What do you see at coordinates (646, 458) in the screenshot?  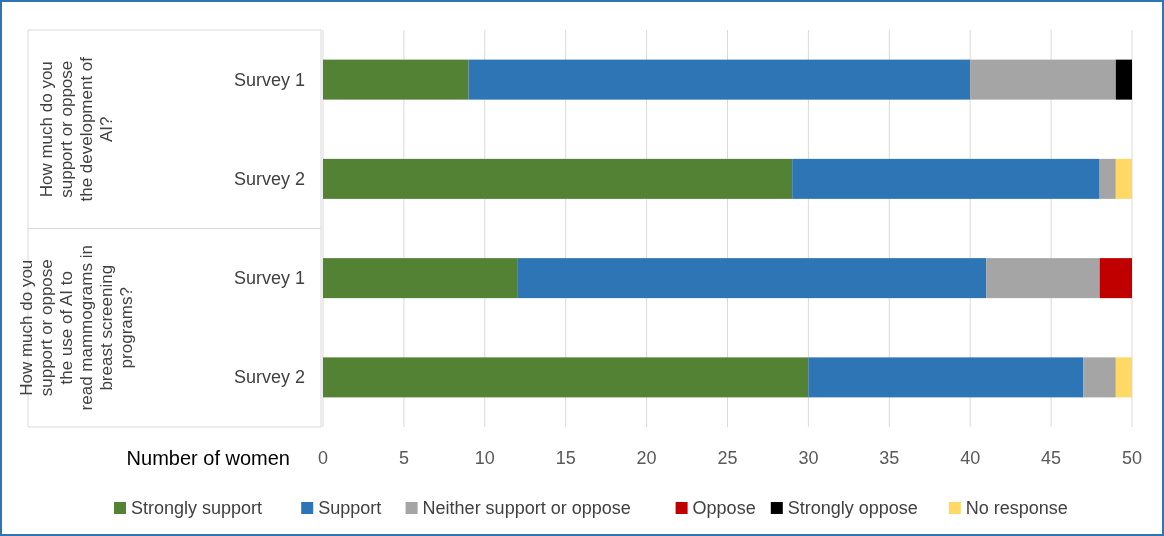 I see `x-tick-label: 20` at bounding box center [646, 458].